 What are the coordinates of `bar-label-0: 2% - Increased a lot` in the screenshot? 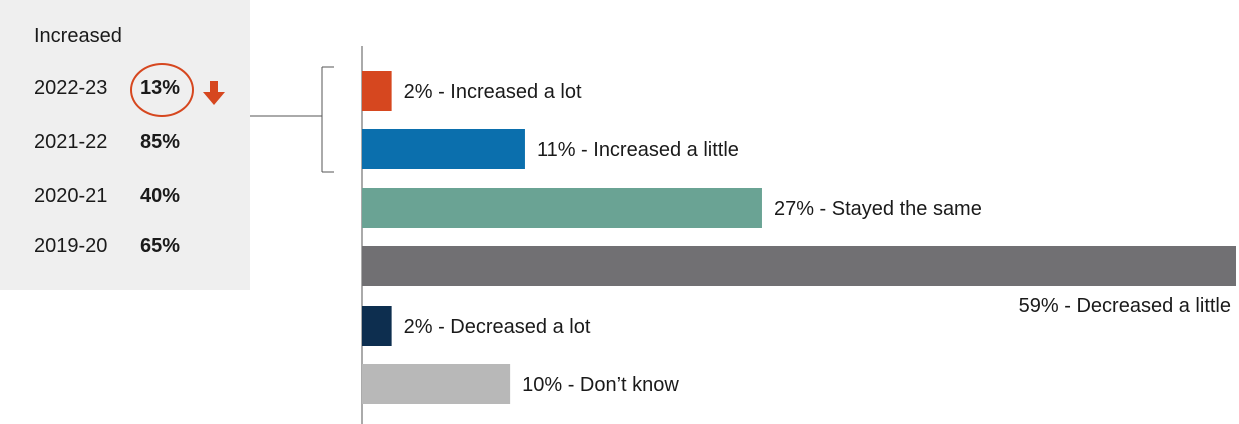 It's located at (493, 92).